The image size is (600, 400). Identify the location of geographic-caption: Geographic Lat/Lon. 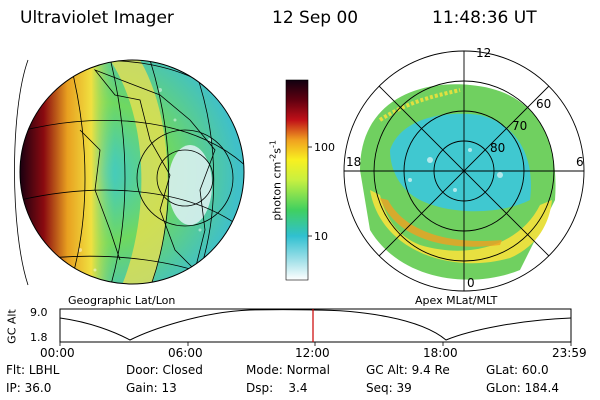
(122, 300).